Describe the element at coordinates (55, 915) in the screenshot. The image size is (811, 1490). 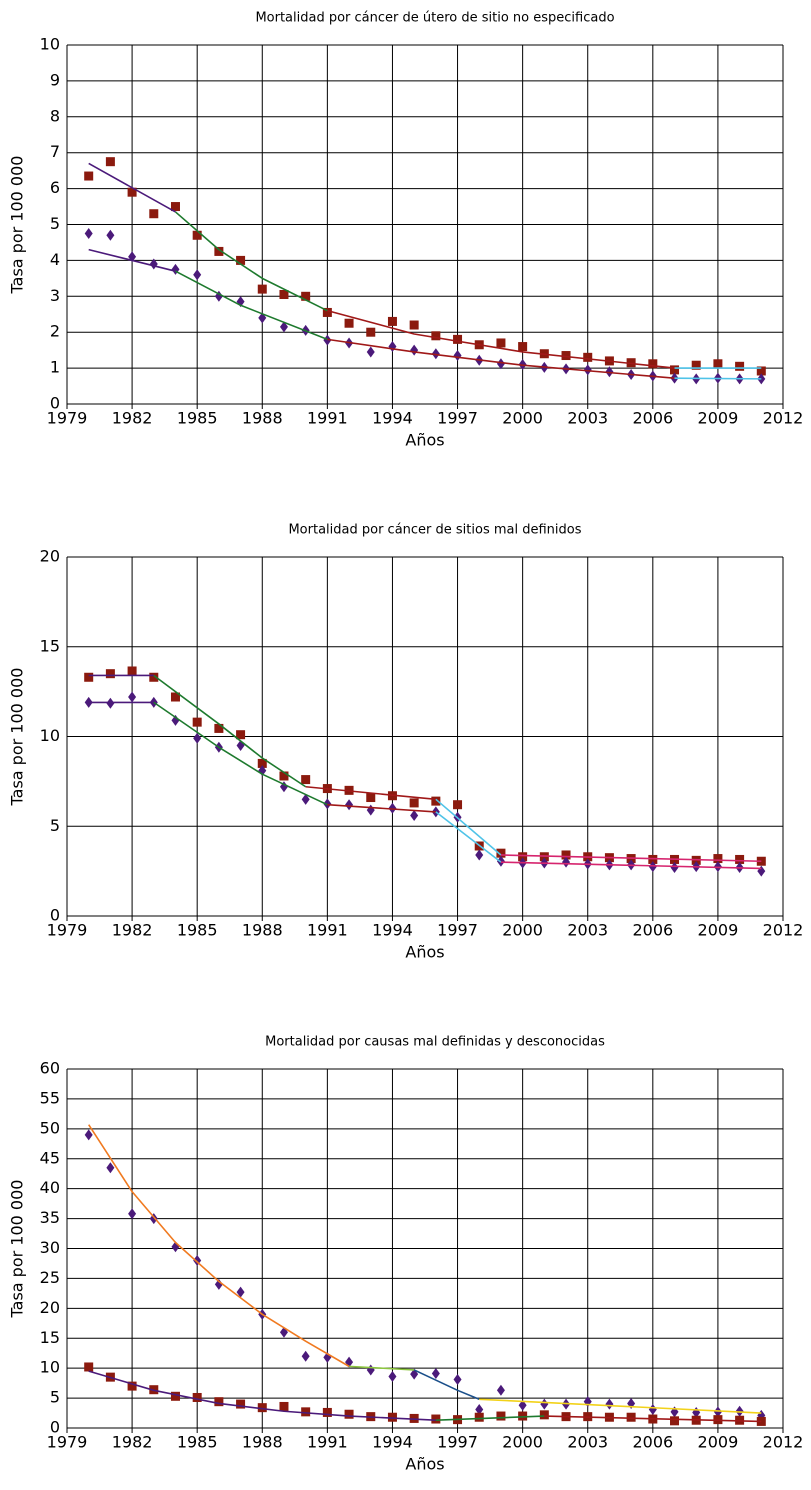
I see `y-tick-label: 0` at that location.